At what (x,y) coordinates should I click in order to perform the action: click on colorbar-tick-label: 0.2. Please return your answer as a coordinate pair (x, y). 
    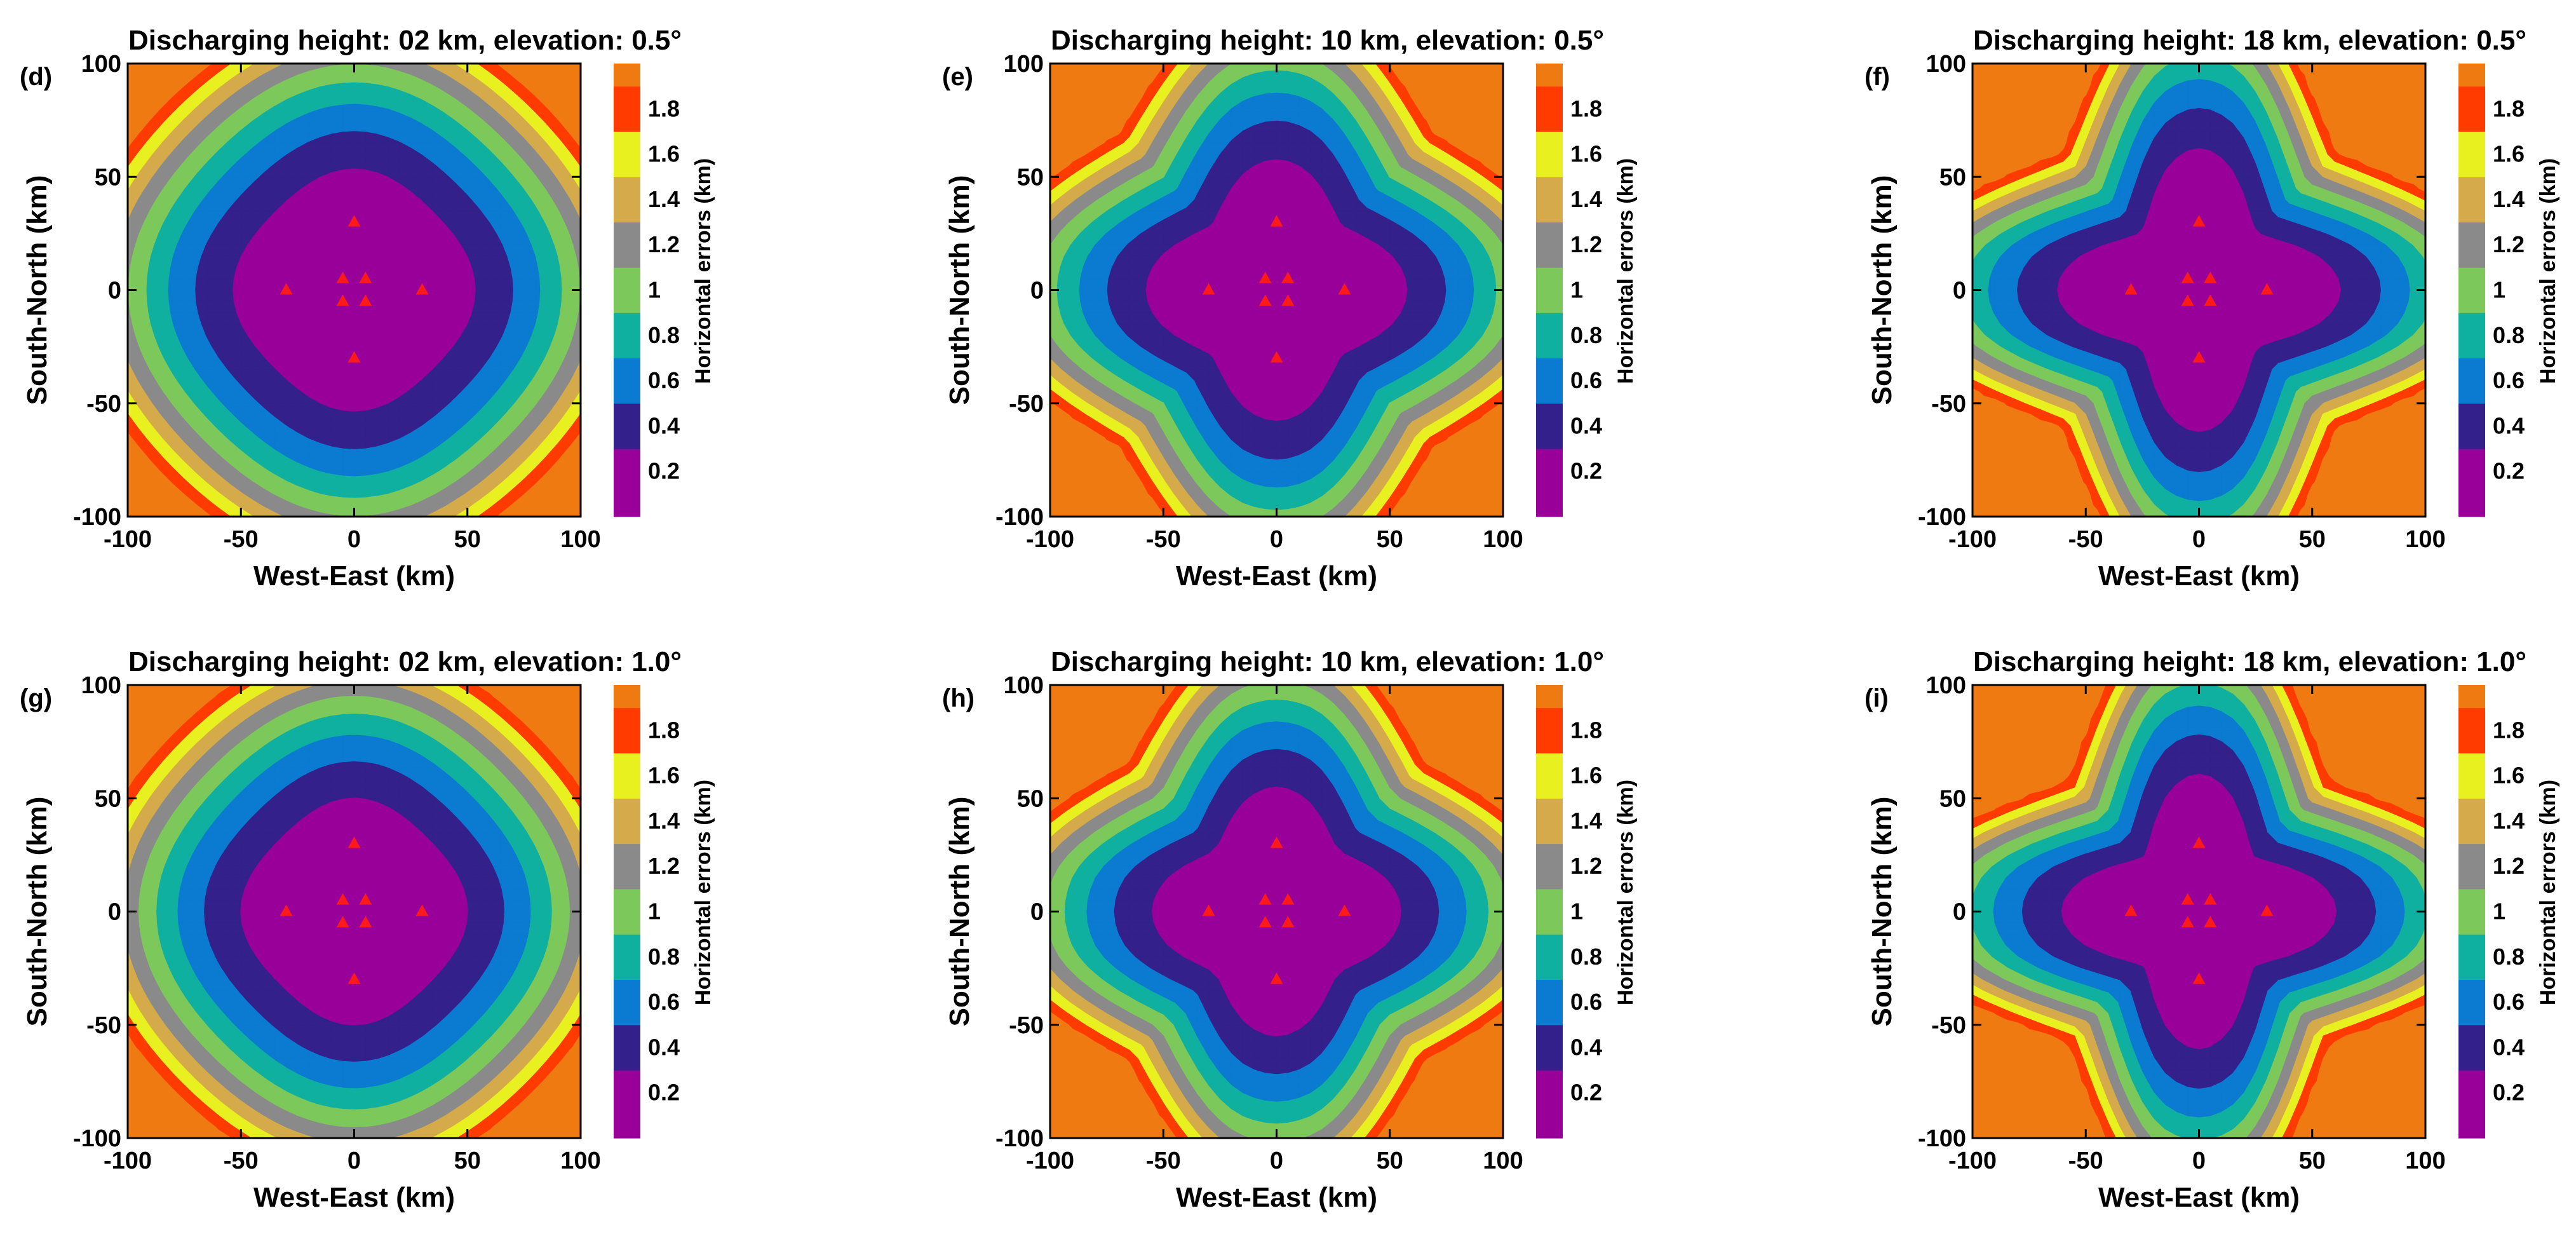
    Looking at the image, I should click on (2509, 471).